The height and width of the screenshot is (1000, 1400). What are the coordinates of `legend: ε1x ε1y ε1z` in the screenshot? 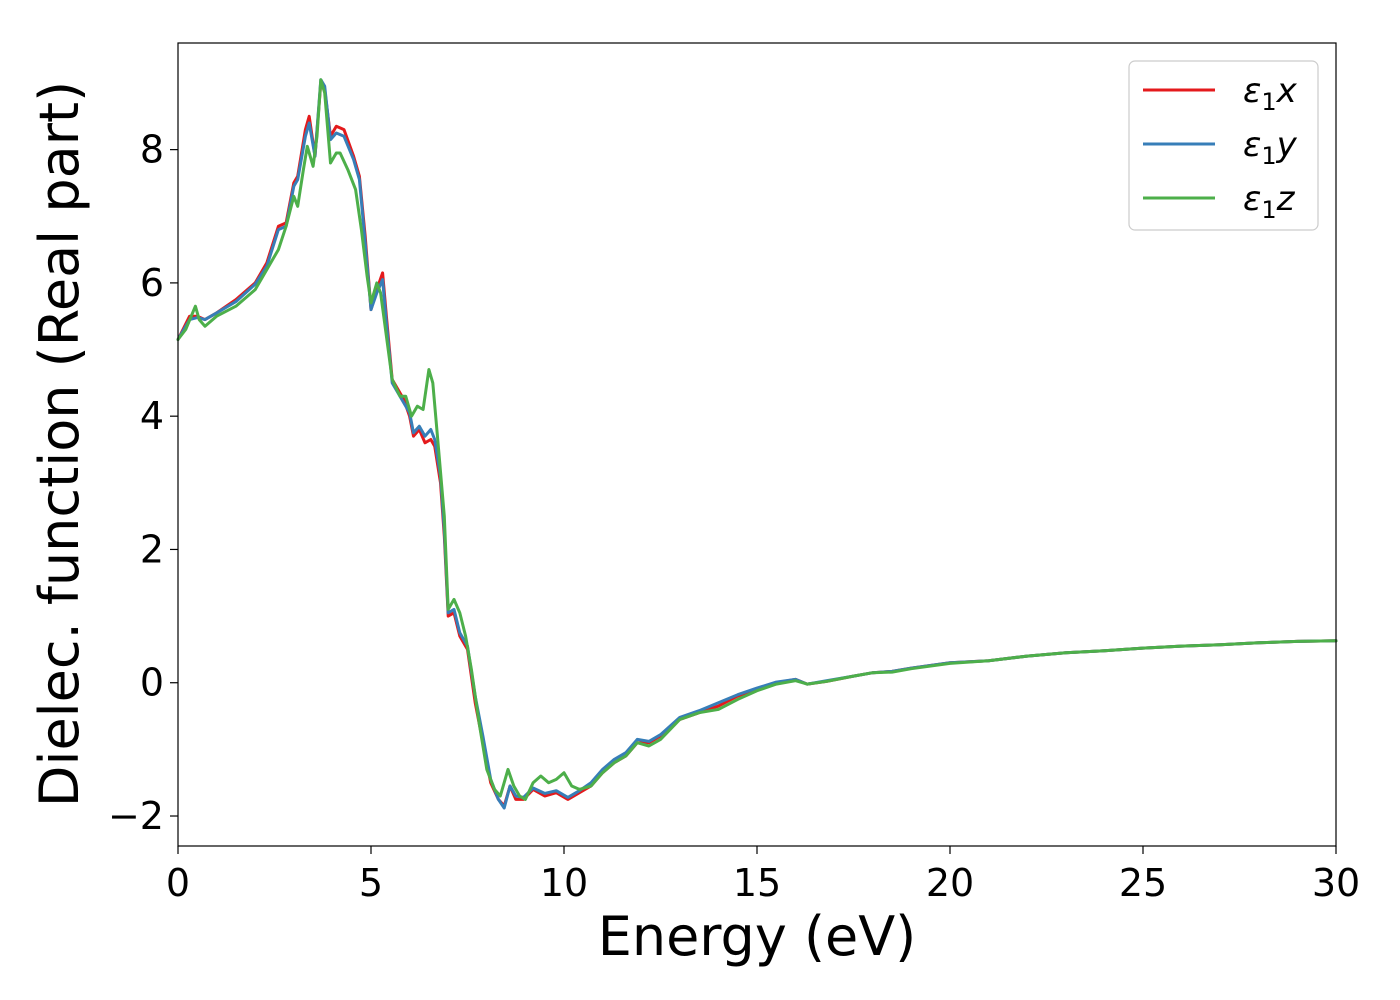 It's located at (1223, 145).